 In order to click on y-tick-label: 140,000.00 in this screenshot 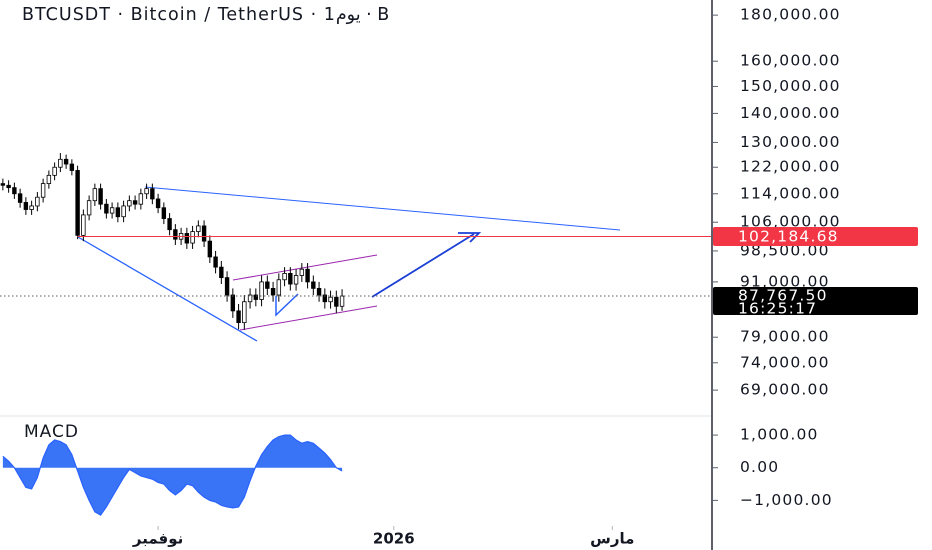, I will do `click(790, 113)`.